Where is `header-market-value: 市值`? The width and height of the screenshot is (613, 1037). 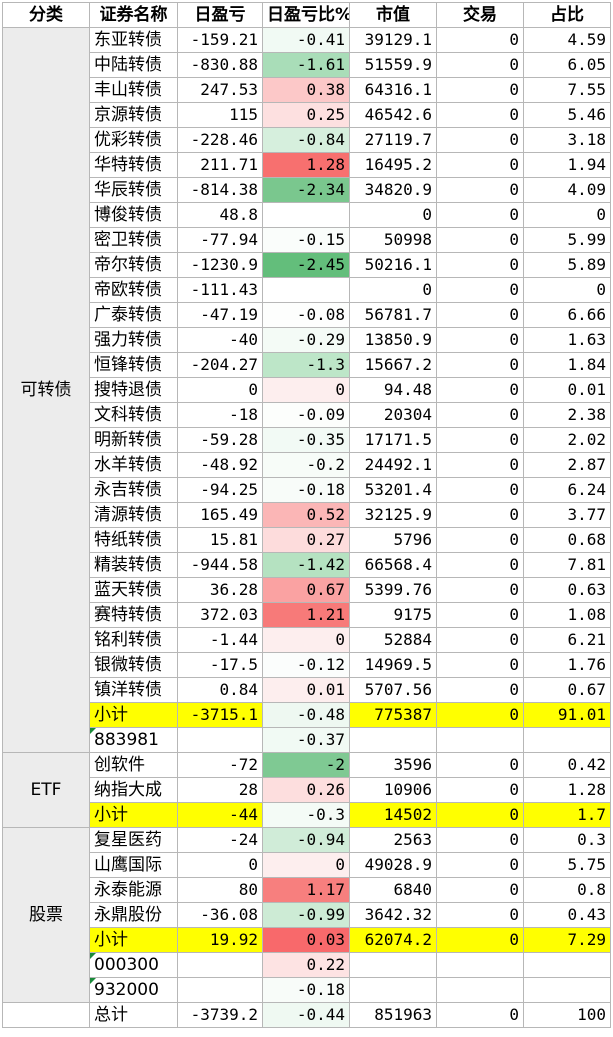 header-market-value: 市值 is located at coordinates (393, 15).